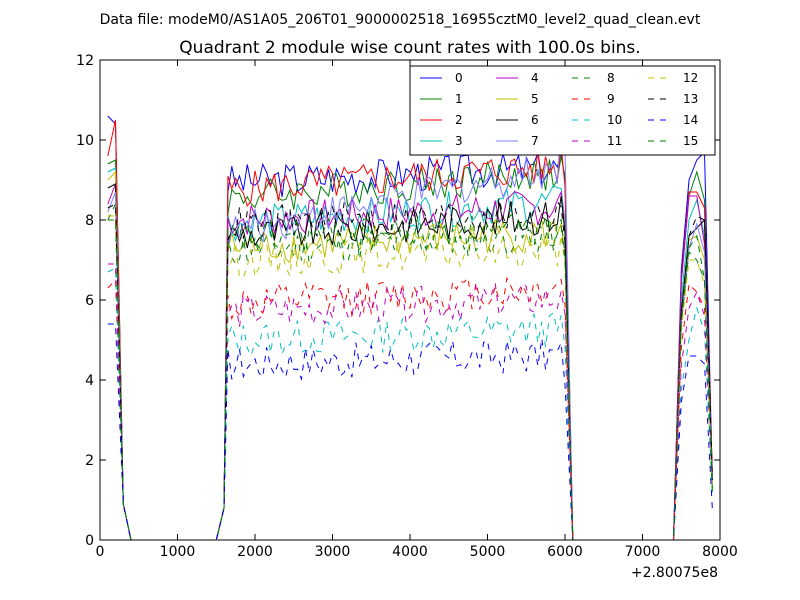 The image size is (800, 600). I want to click on legend-box, so click(562, 110).